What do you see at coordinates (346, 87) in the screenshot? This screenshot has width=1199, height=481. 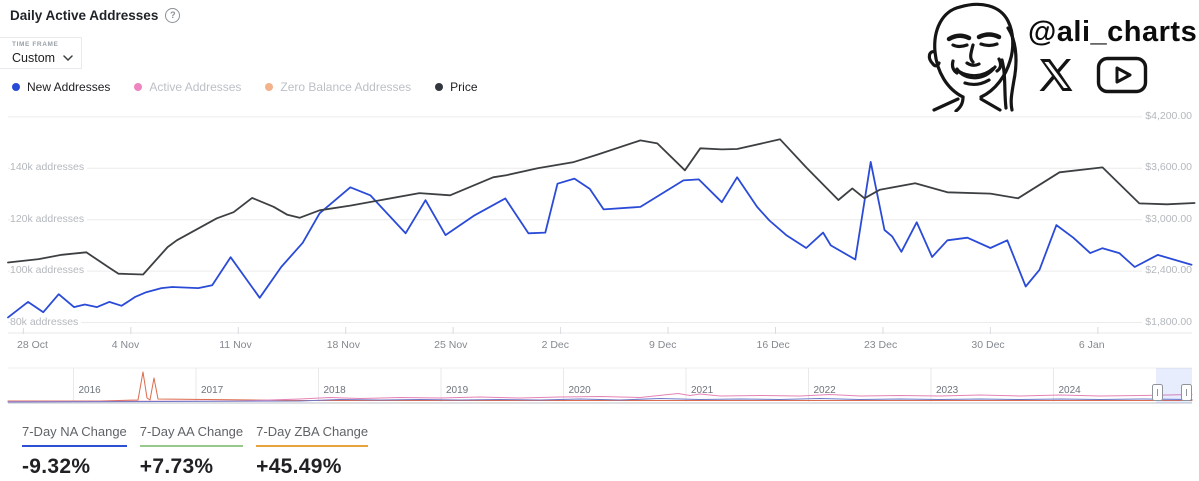 I see `legend-label: Zero Balance Addresses` at bounding box center [346, 87].